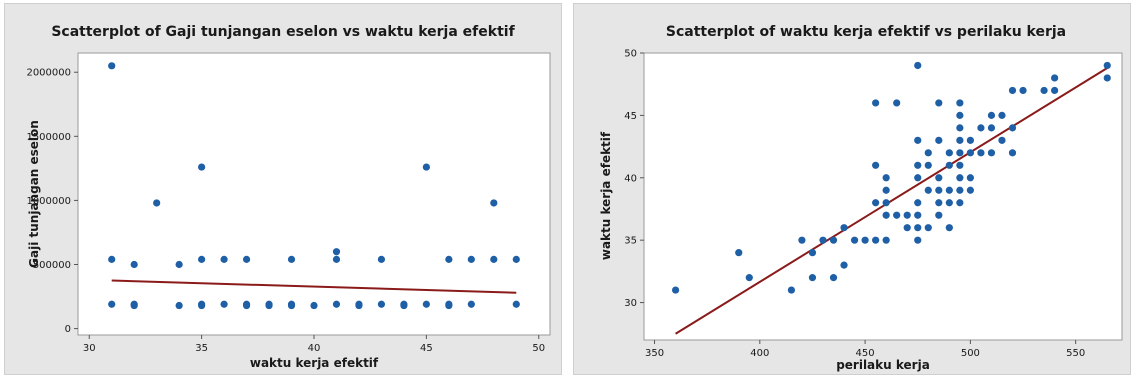 This screenshot has height=380, width=1136. I want to click on x-tick-label: 35, so click(201, 348).